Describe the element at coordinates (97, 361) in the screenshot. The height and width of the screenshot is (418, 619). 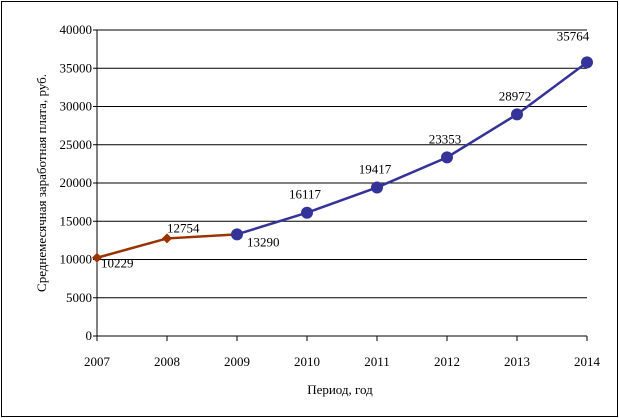
I see `x-tick-label: 2007` at that location.